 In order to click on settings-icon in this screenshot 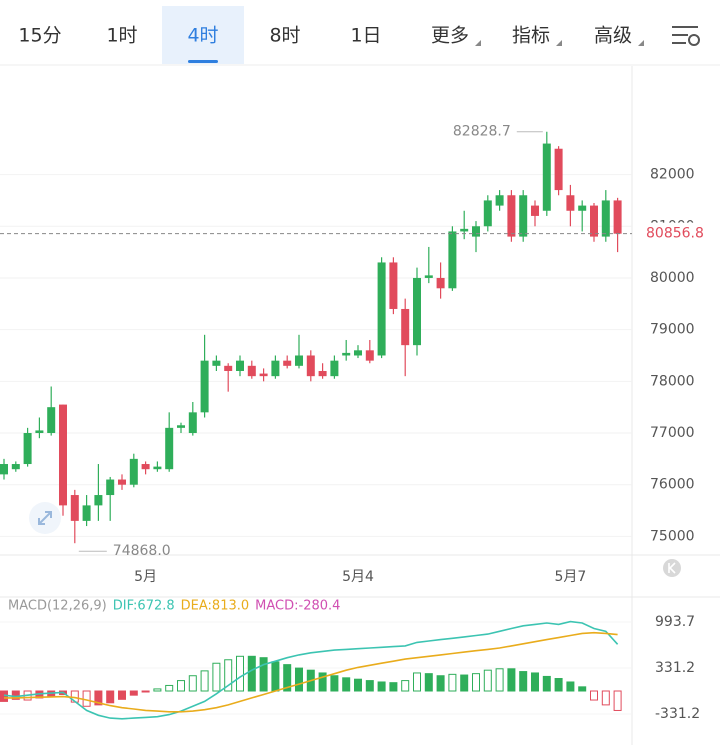, I will do `click(686, 36)`.